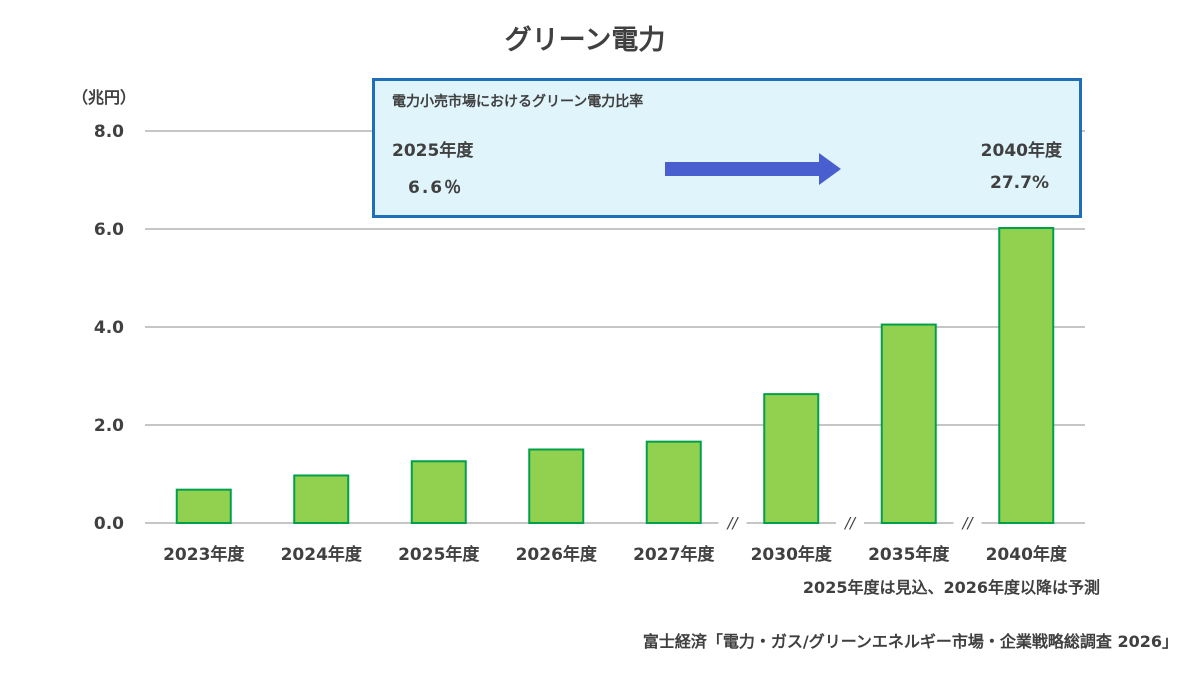 This screenshot has height=675, width=1200. What do you see at coordinates (109, 132) in the screenshot?
I see `y-tick-label: 8.0` at bounding box center [109, 132].